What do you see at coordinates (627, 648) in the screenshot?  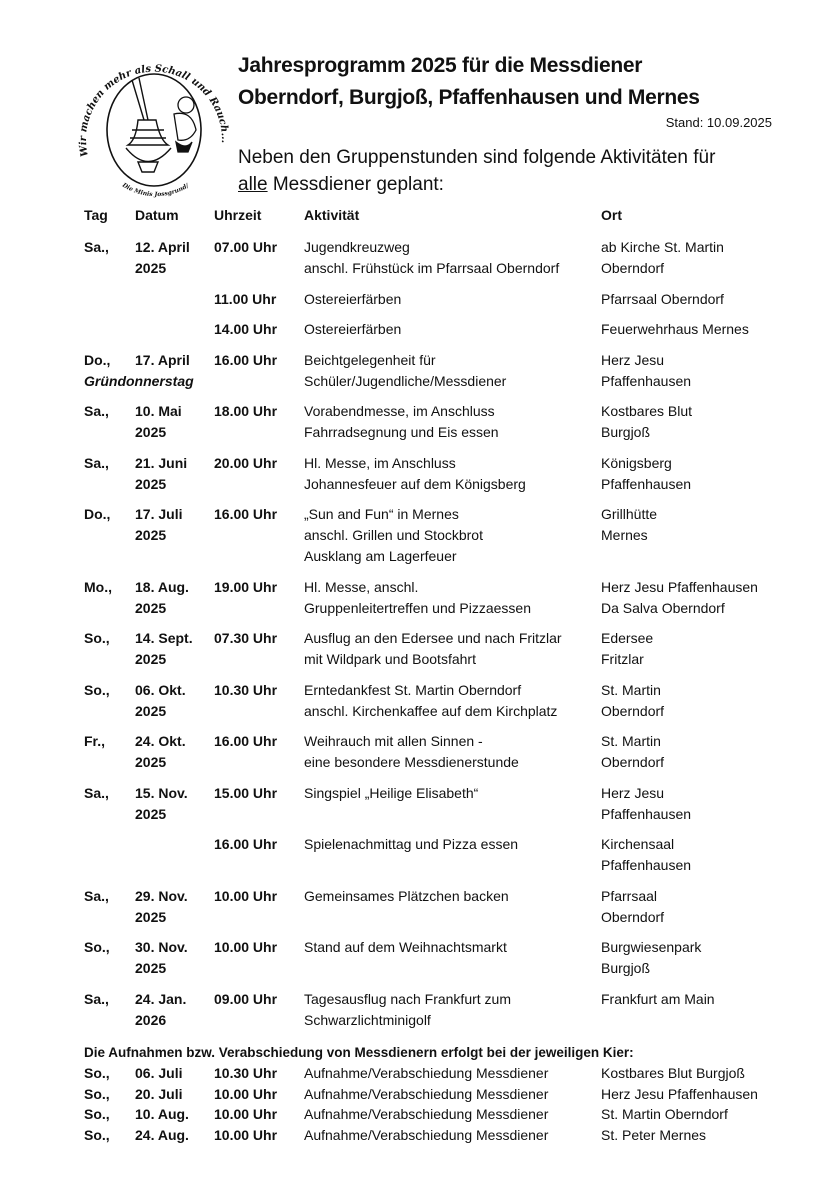 I see `cell-ort: Edersee Fritzlar` at bounding box center [627, 648].